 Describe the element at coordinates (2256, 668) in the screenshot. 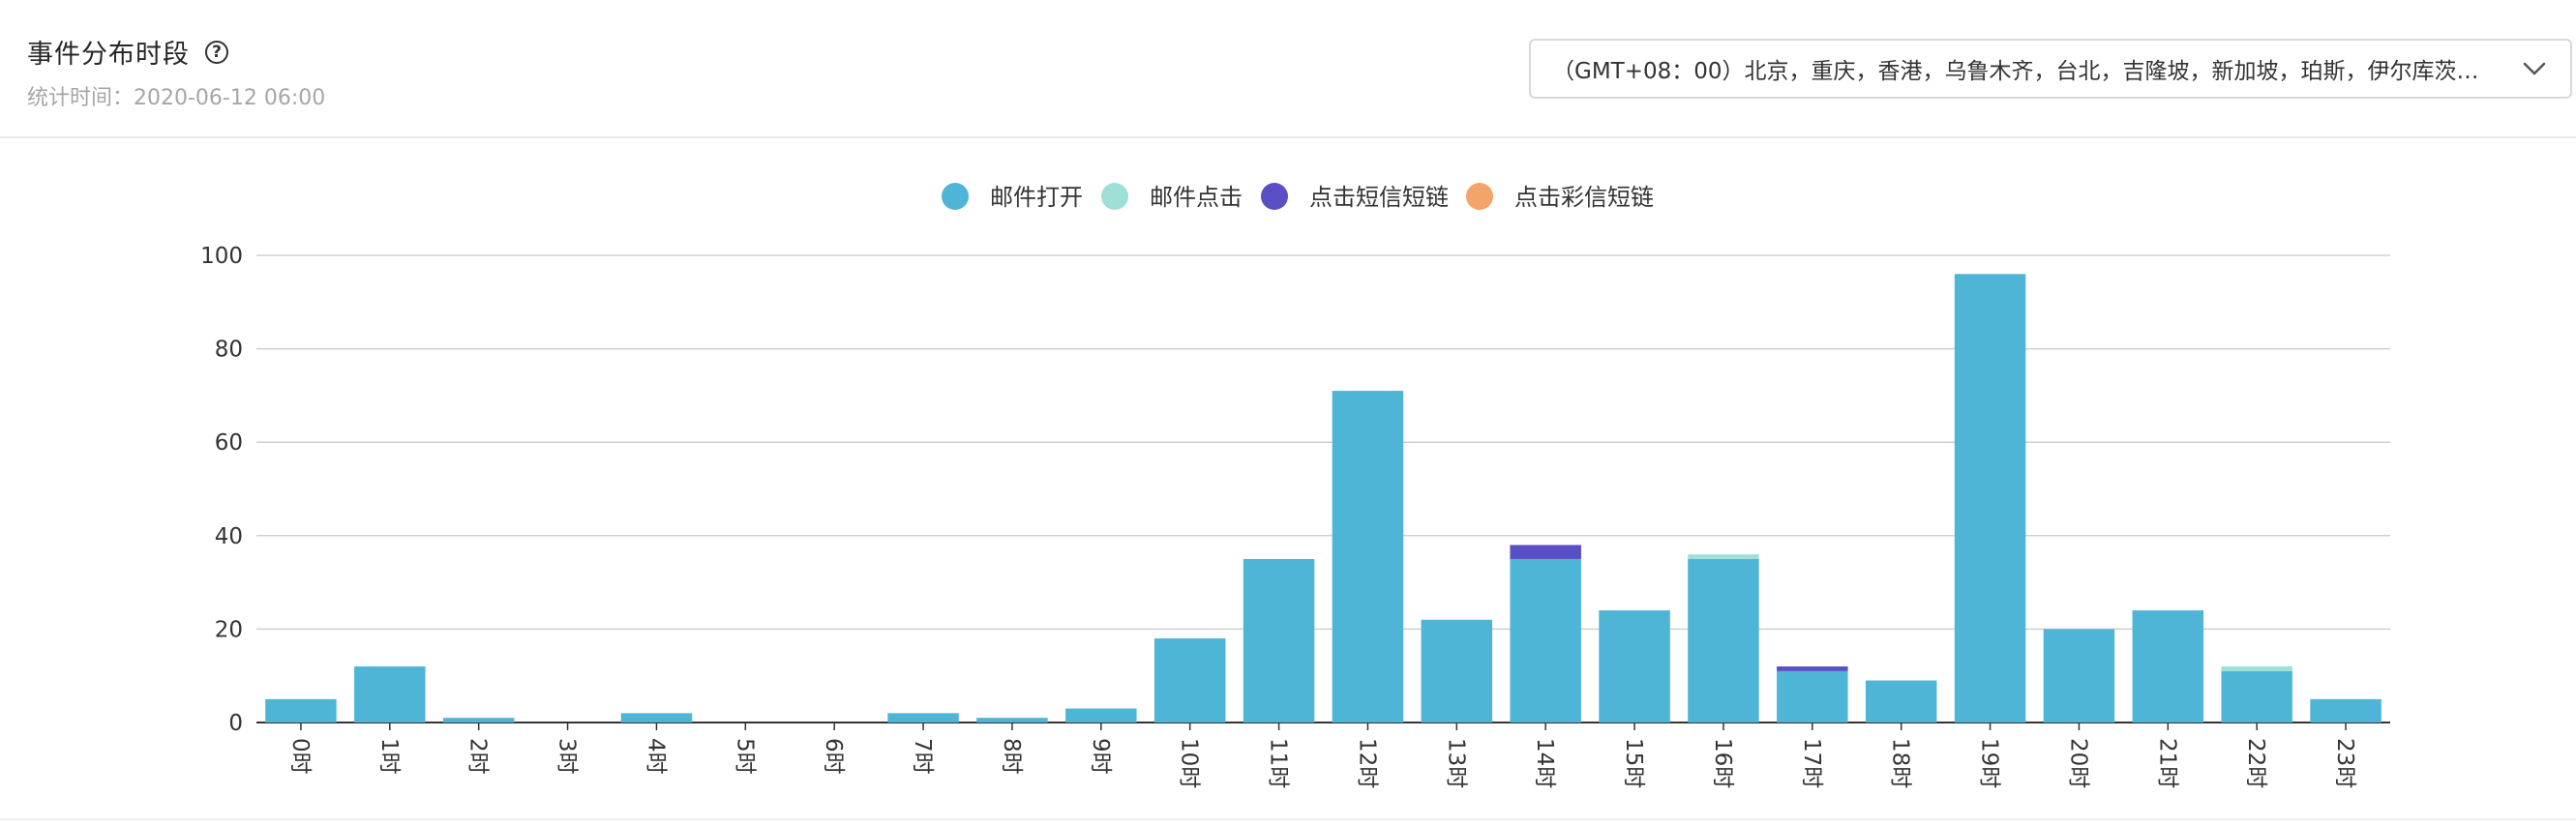

I see `bar-22时-series-1` at that location.